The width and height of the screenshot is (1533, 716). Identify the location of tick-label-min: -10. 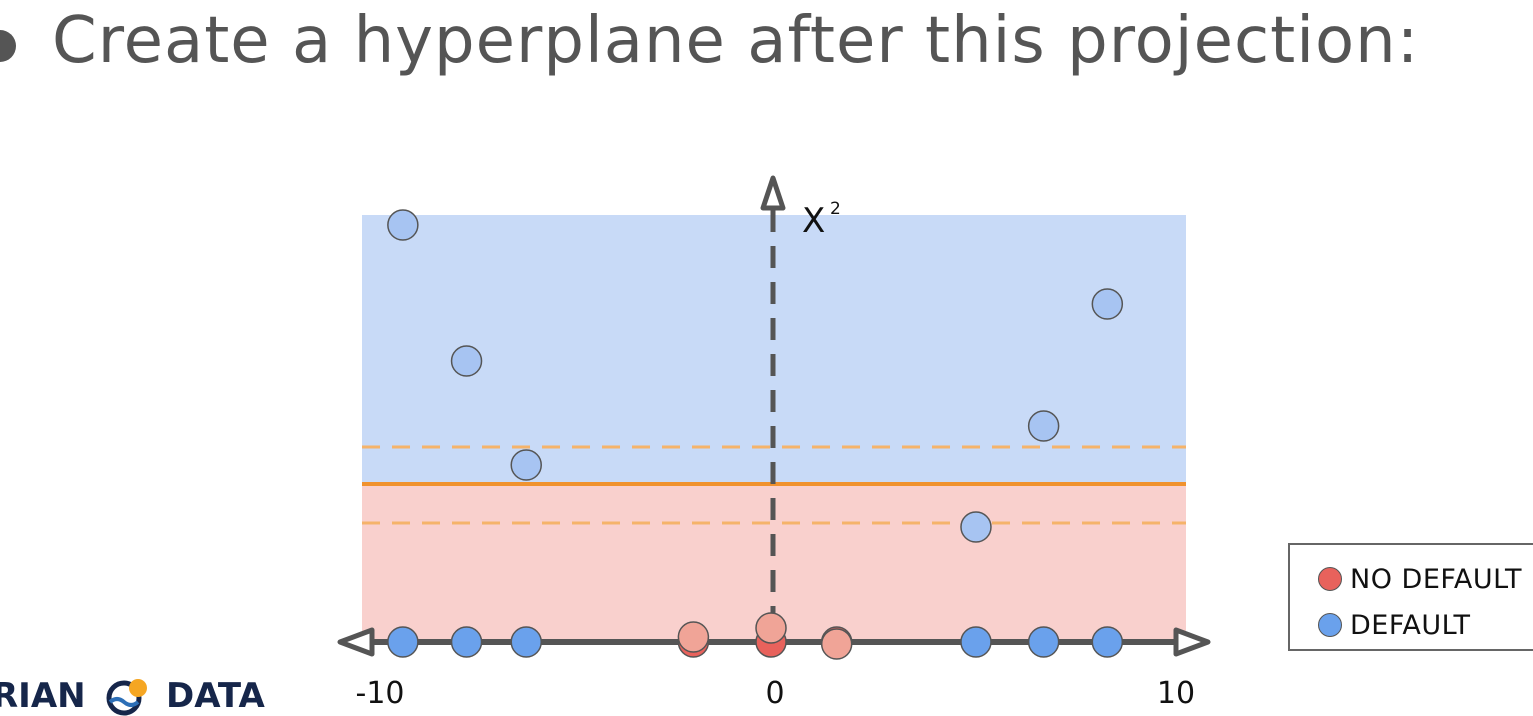
(380, 692).